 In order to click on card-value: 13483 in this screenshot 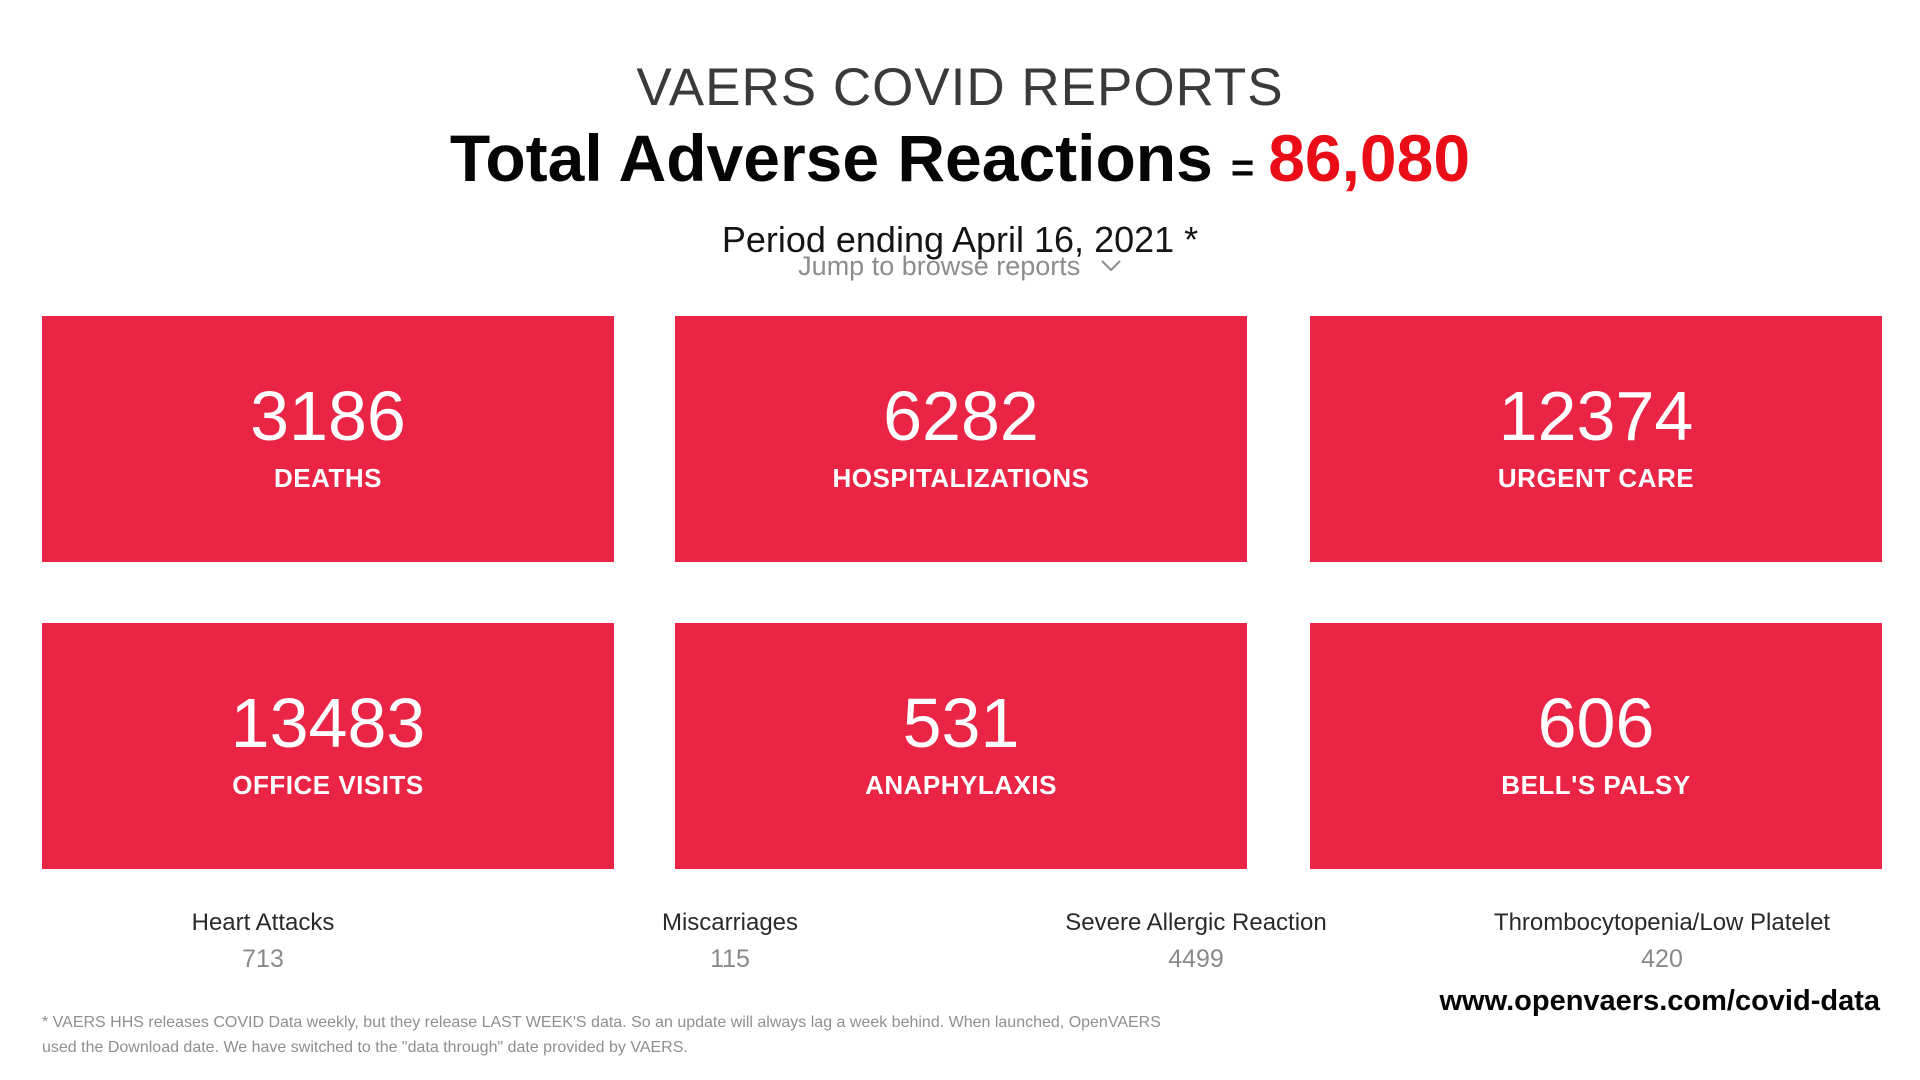, I will do `click(328, 723)`.